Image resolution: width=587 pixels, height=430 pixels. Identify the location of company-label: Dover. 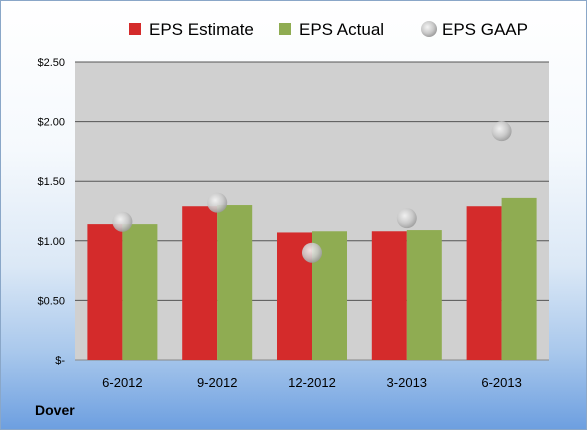
(55, 410).